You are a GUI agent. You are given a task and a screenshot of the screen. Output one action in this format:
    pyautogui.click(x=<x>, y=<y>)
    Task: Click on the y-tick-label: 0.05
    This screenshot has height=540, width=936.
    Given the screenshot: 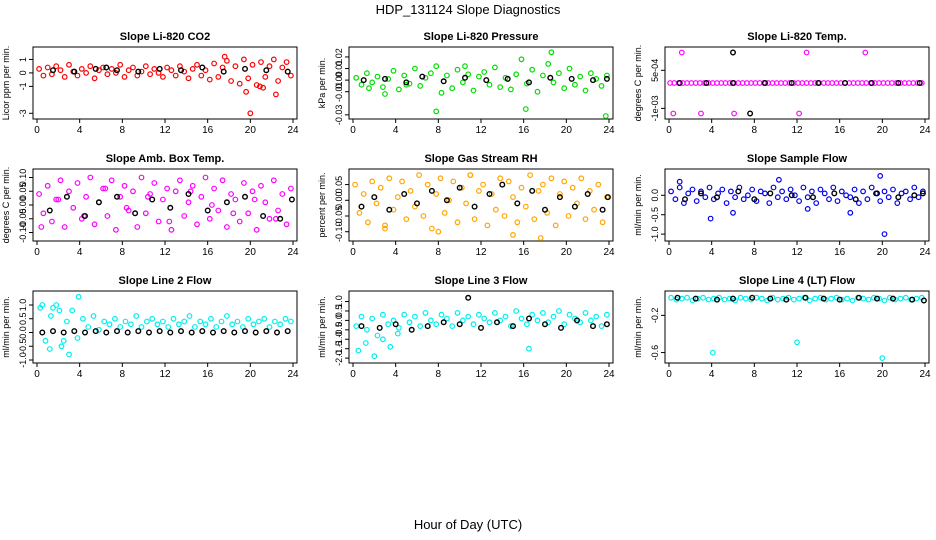 What is the action you would take?
    pyautogui.click(x=23, y=191)
    